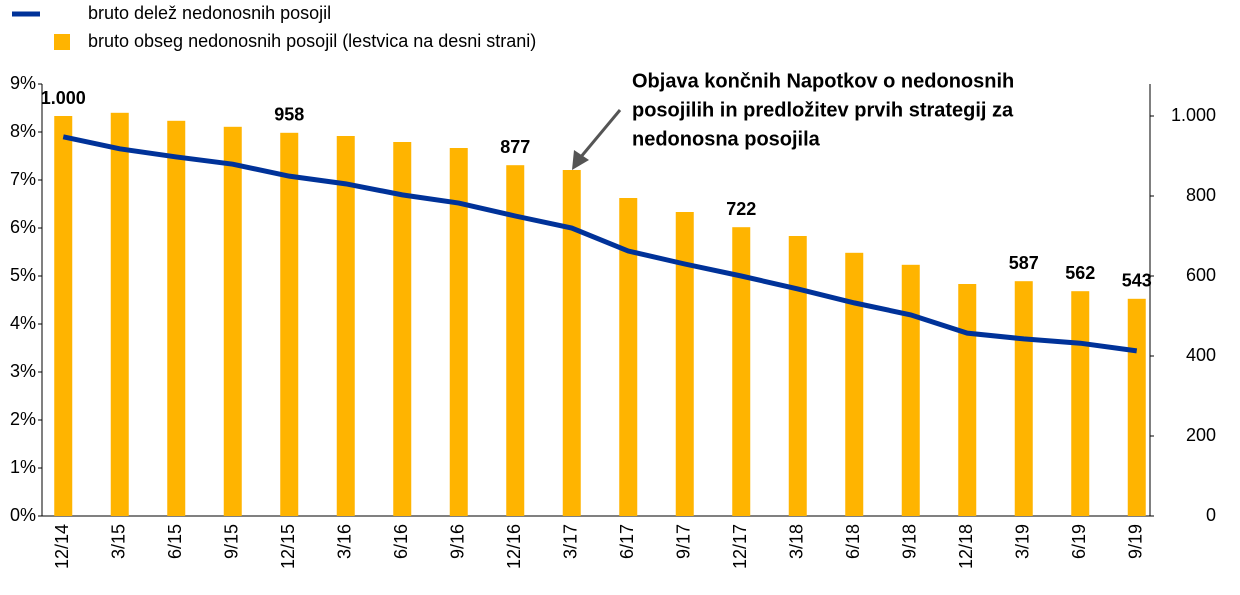 Image resolution: width=1240 pixels, height=595 pixels. What do you see at coordinates (23, 83) in the screenshot?
I see `y-tick-label: 9%` at bounding box center [23, 83].